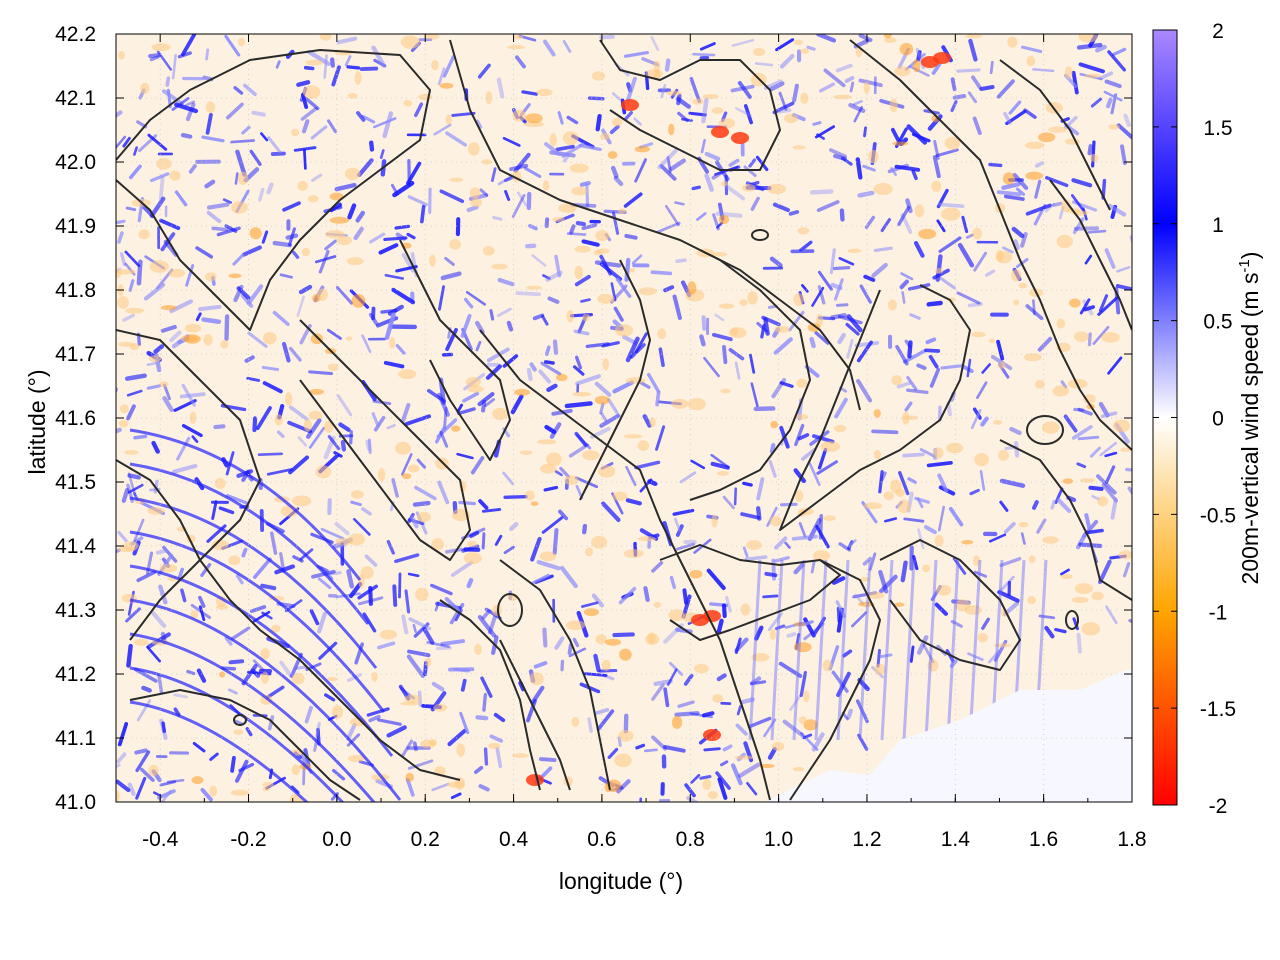  Describe the element at coordinates (1045, 430) in the screenshot. I see `contour-ring` at that location.